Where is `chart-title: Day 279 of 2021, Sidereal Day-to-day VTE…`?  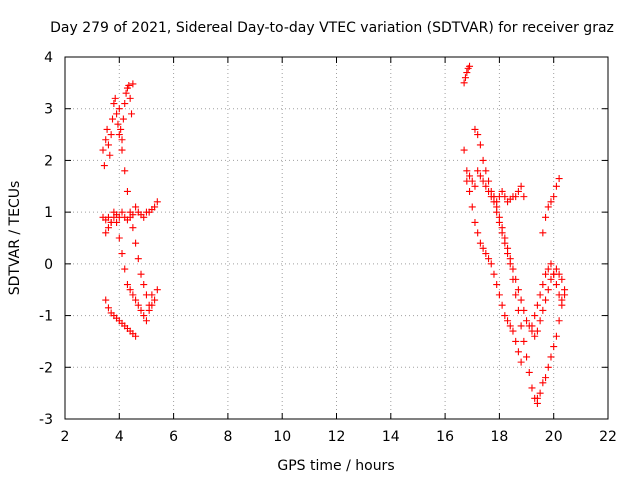 chart-title: Day 279 of 2021, Sidereal Day-to-day VTE… is located at coordinates (332, 28).